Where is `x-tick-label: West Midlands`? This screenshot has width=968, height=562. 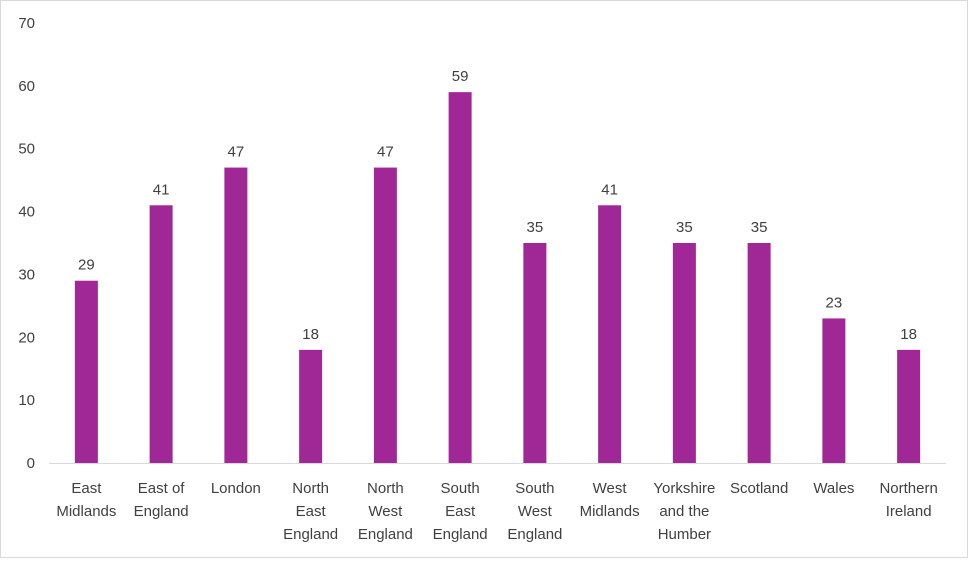
x-tick-label: West Midlands is located at coordinates (610, 500).